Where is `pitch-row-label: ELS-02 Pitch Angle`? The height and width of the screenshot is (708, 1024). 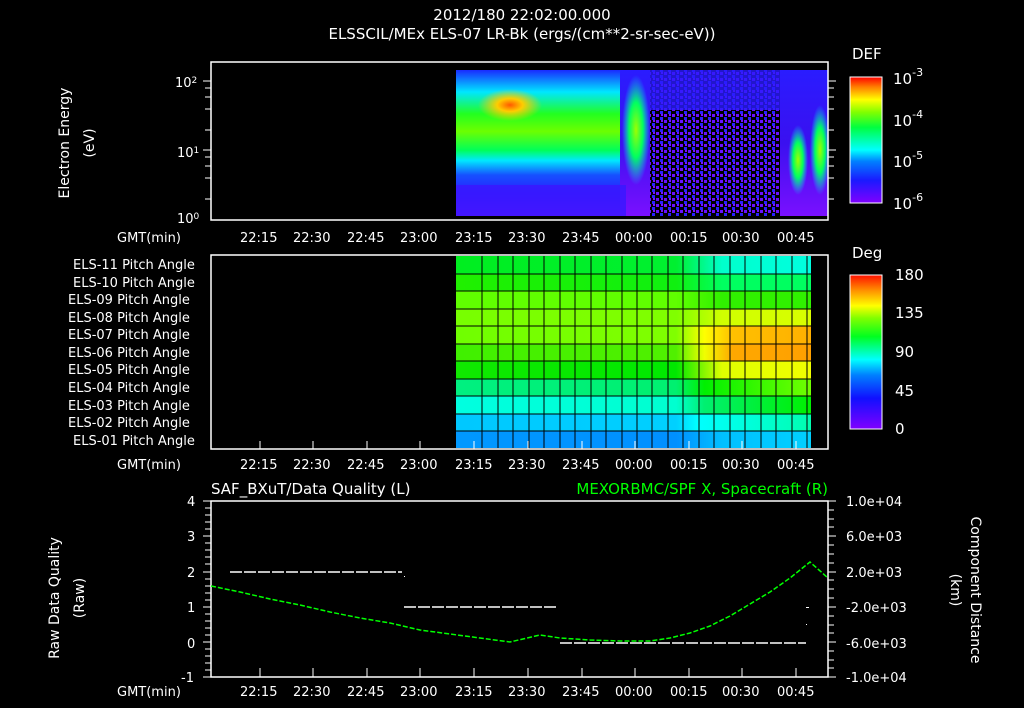
pitch-row-label: ELS-02 Pitch Angle is located at coordinates (129, 423).